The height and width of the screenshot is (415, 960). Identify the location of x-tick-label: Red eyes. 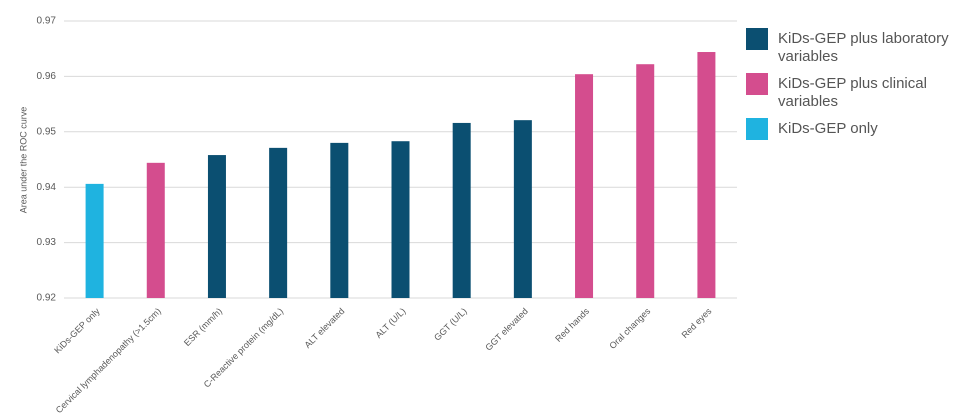
(697, 323).